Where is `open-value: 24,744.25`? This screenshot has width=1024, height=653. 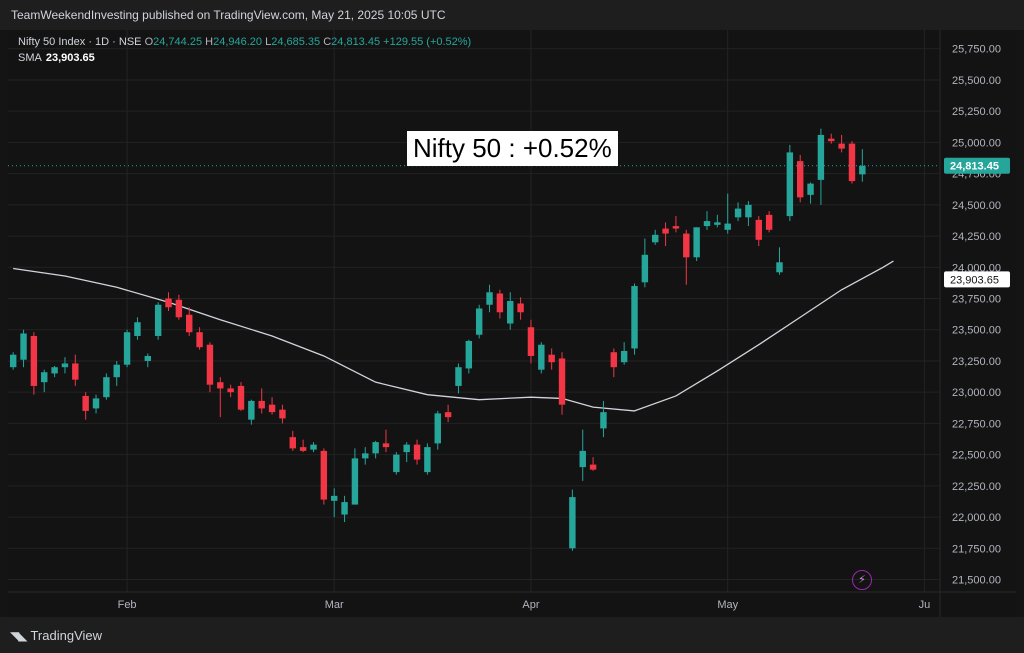 open-value: 24,744.25 is located at coordinates (178, 42).